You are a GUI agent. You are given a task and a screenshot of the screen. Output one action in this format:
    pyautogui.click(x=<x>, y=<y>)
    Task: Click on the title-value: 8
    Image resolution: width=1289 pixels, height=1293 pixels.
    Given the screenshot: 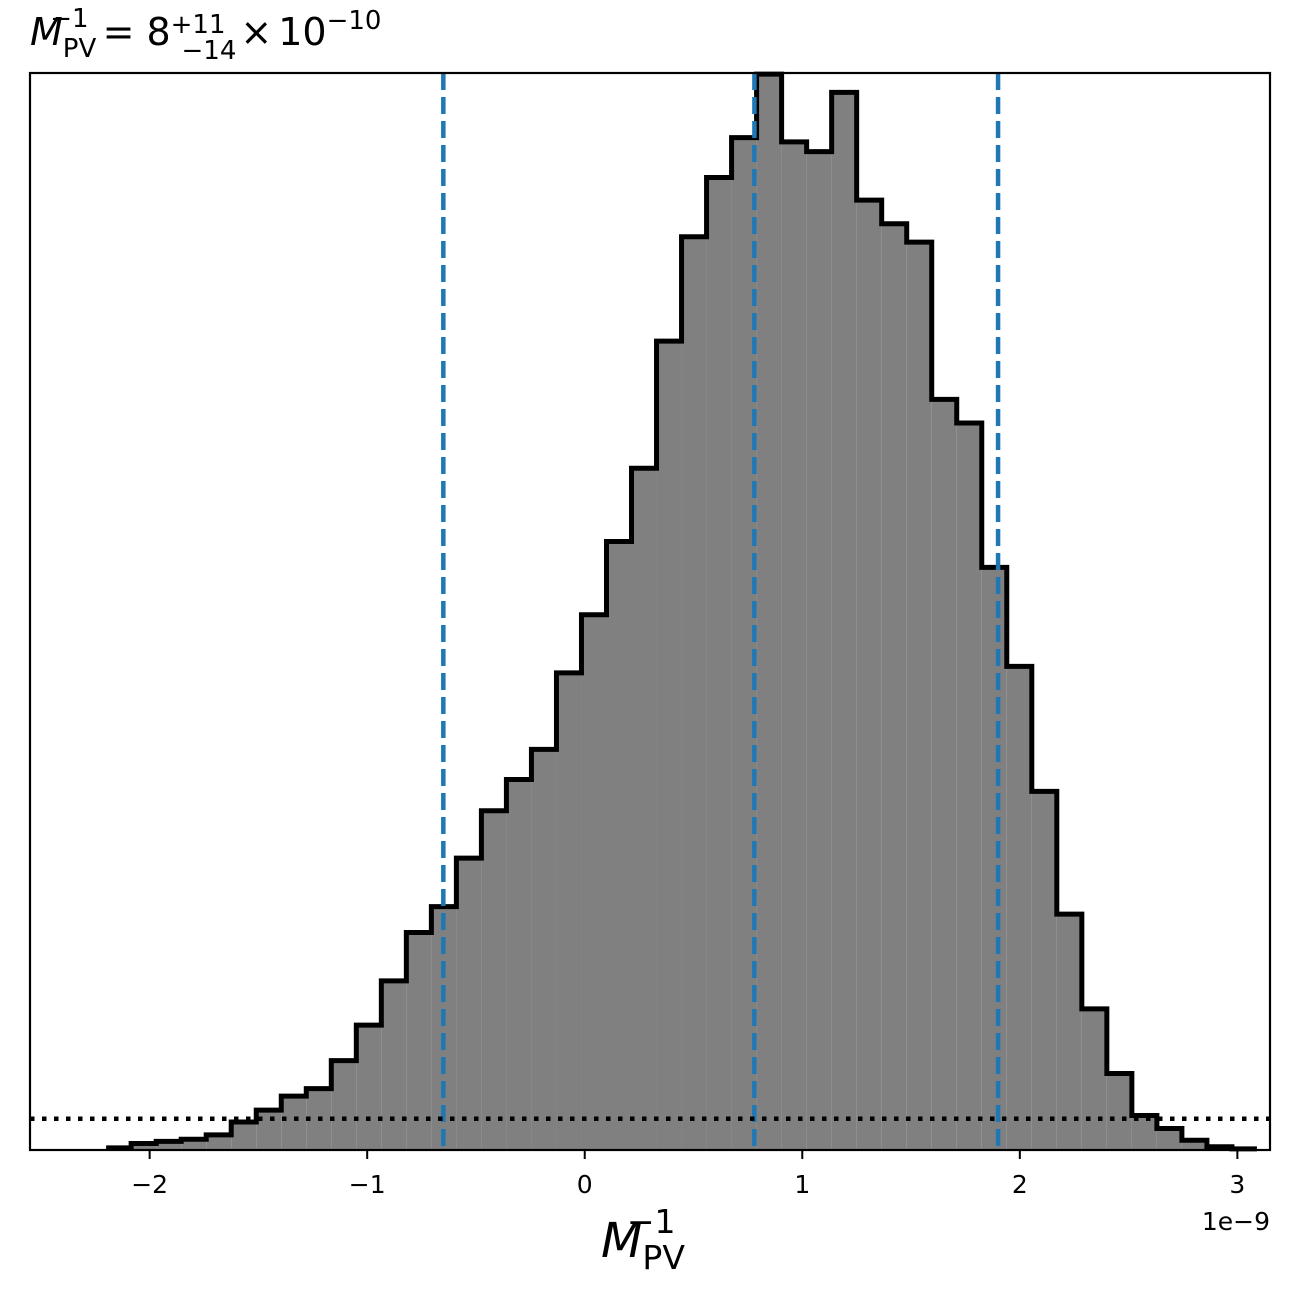 What is the action you would take?
    pyautogui.click(x=158, y=32)
    